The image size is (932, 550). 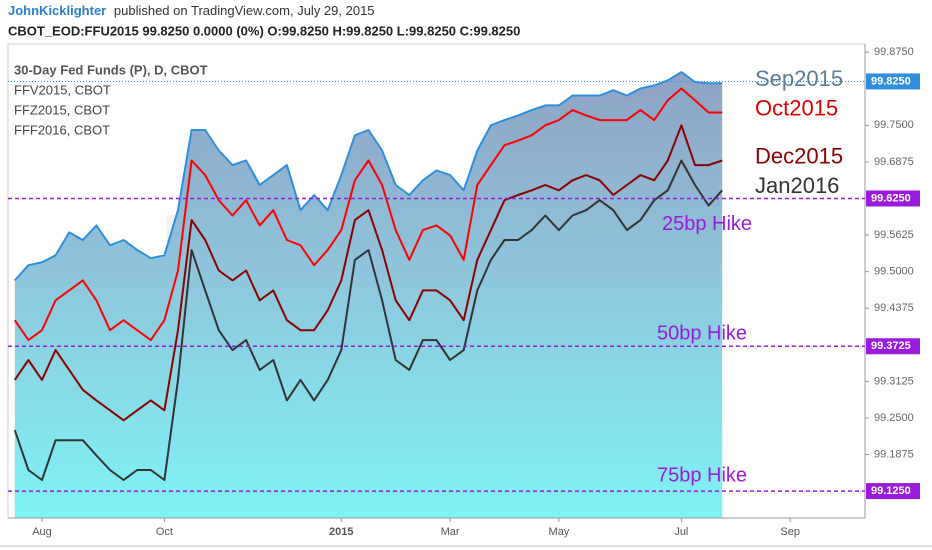 I want to click on y-tick-label: 99.2500, so click(x=894, y=418).